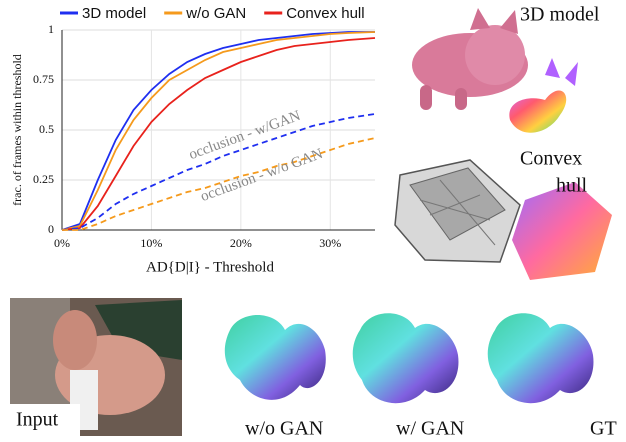 This screenshot has width=626, height=442. Describe the element at coordinates (262, 175) in the screenshot. I see `line-label: occlusion - w/o GAN` at that location.